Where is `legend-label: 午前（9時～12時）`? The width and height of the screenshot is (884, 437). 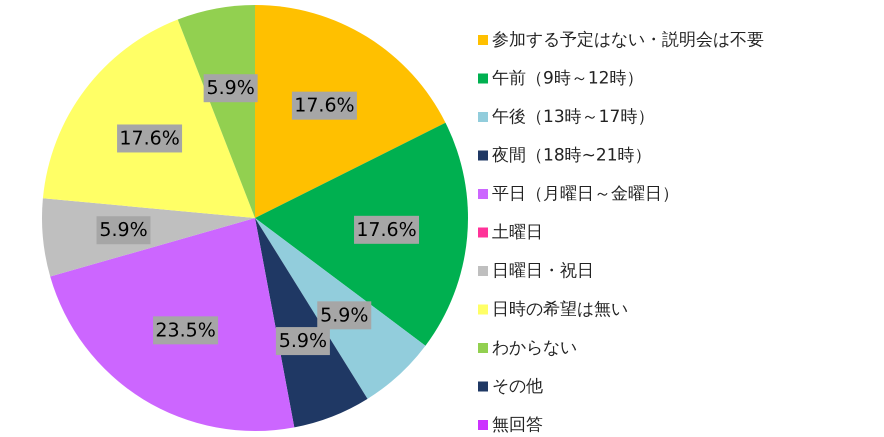 legend-label: 午前（9時～12時） is located at coordinates (568, 78).